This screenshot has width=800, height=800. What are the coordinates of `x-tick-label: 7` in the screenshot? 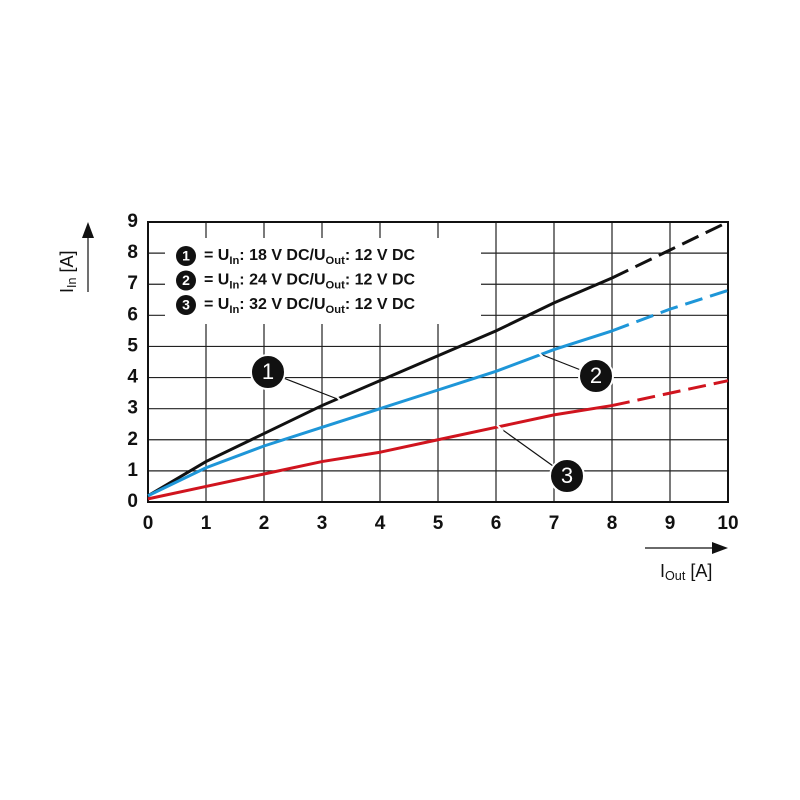 It's located at (554, 523).